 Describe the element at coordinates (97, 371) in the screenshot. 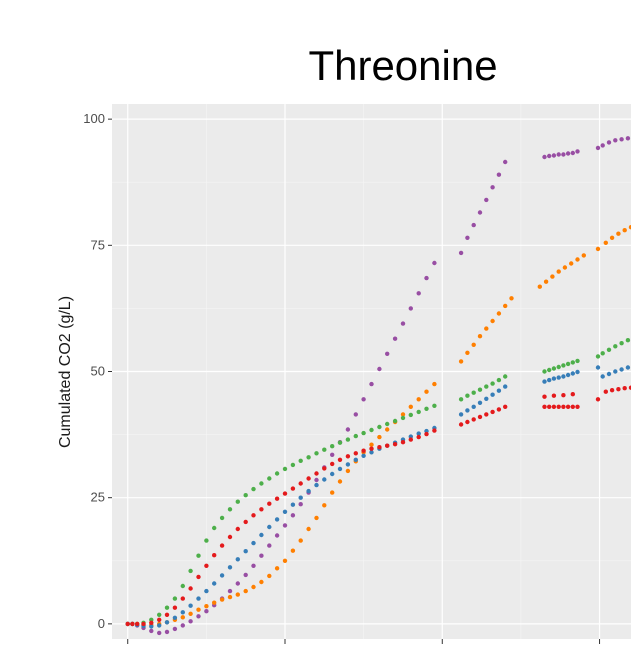

I see `y-axis: 0 25 50 75 100` at that location.